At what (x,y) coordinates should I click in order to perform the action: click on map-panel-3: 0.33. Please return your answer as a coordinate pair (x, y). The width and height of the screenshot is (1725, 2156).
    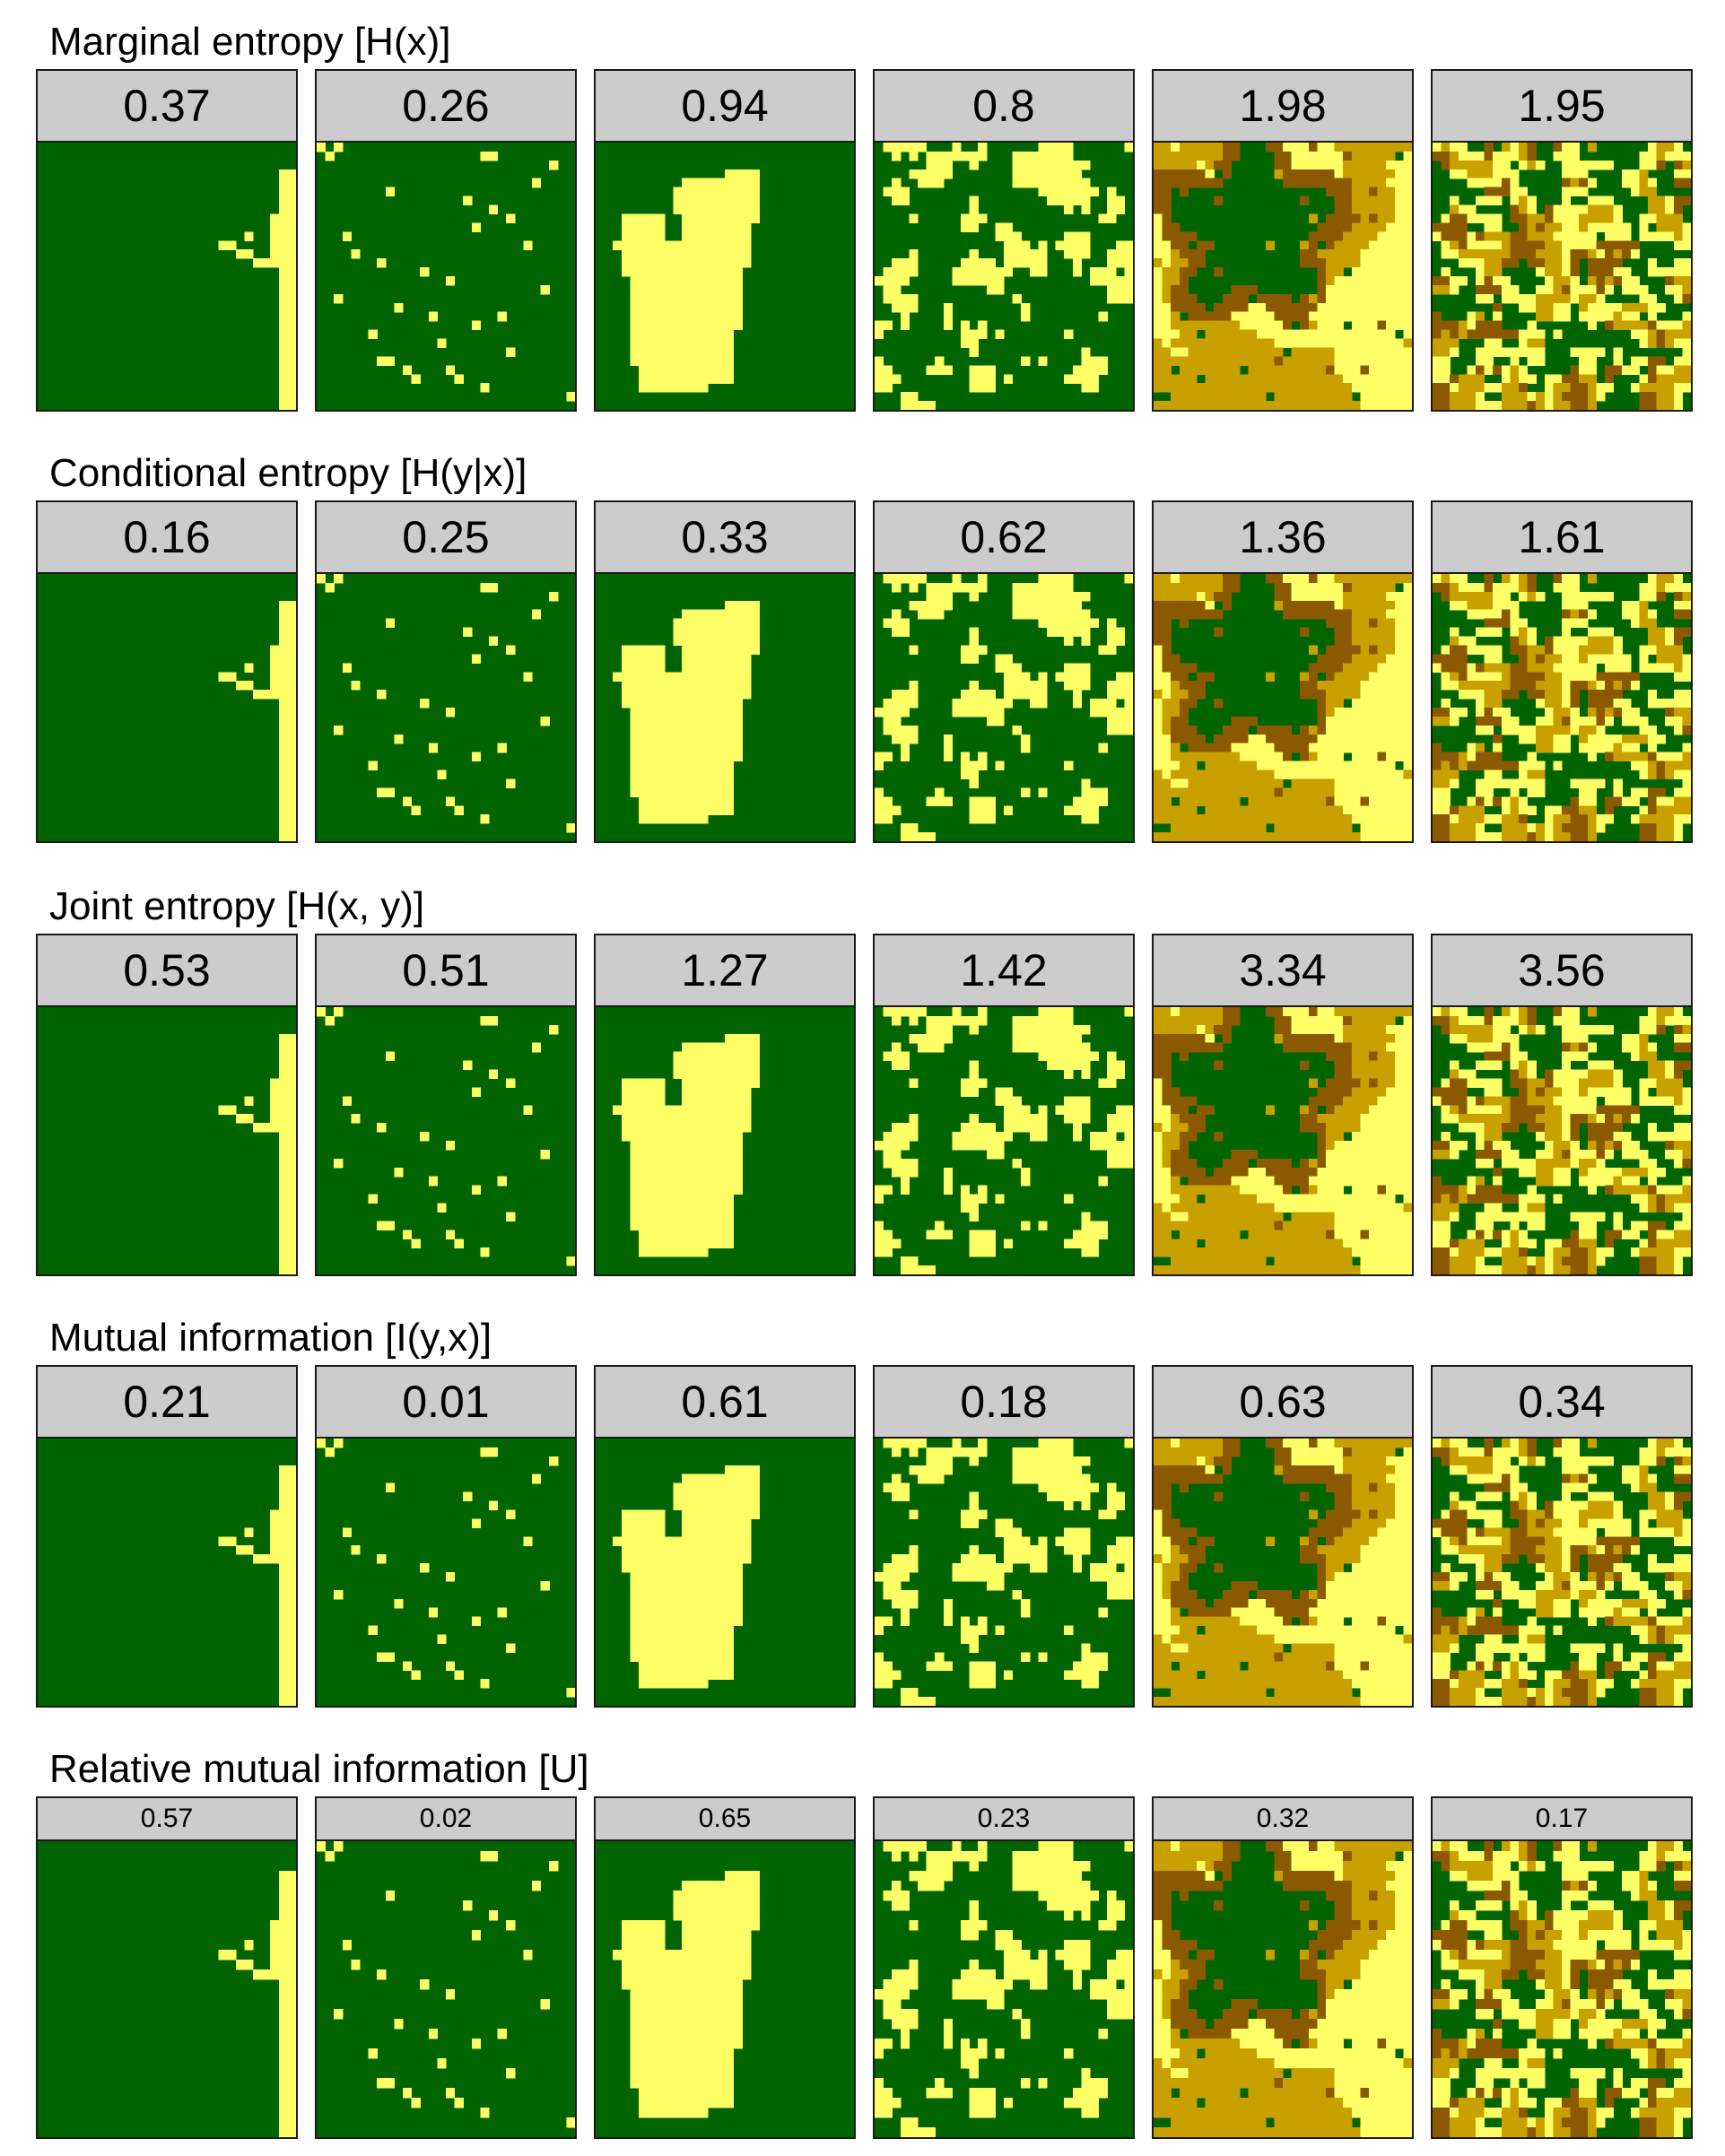
    Looking at the image, I should click on (725, 671).